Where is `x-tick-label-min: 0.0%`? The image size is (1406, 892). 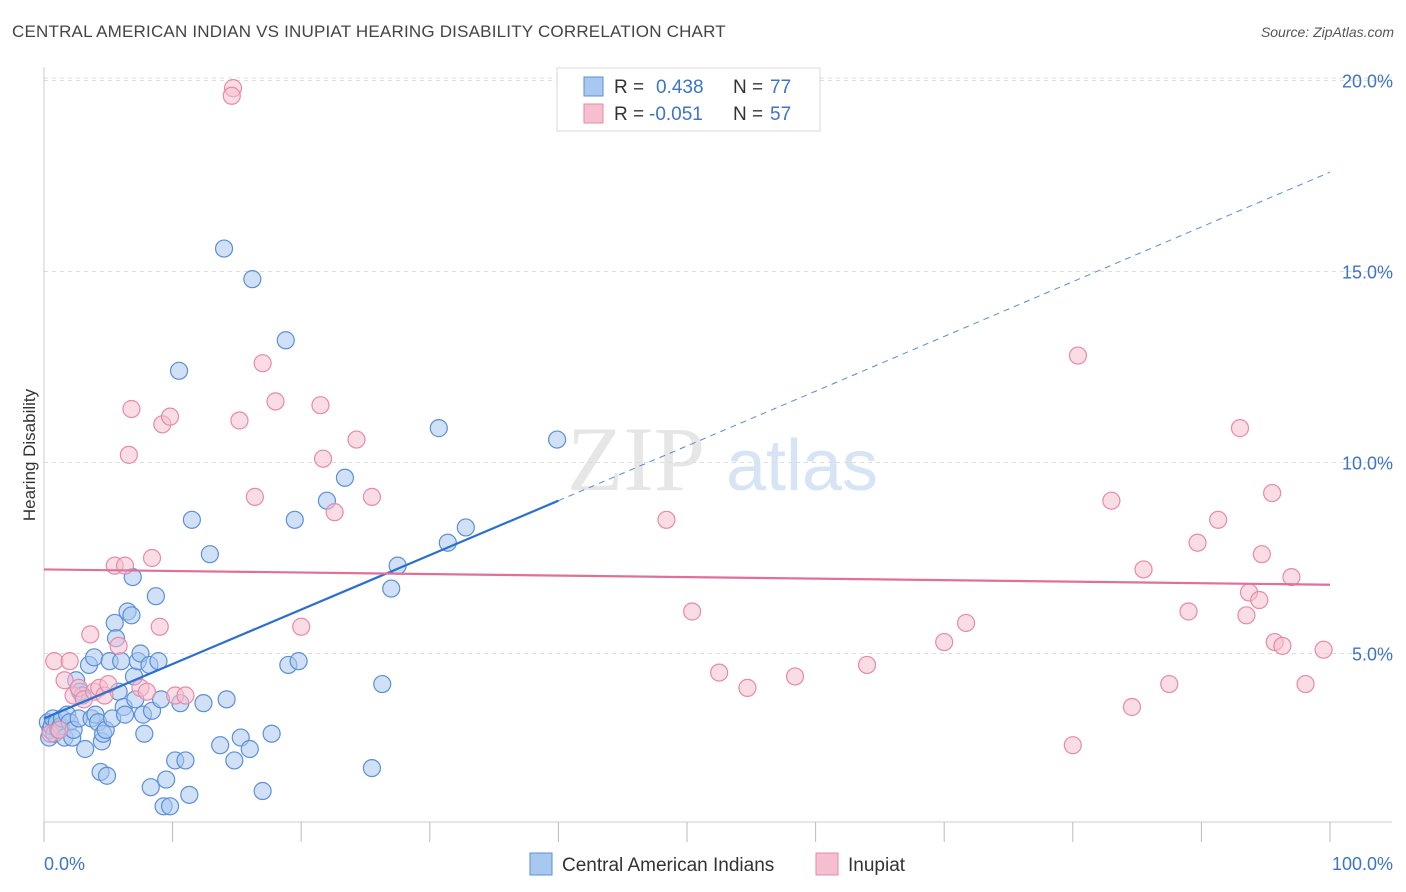
x-tick-label-min: 0.0% is located at coordinates (64, 864).